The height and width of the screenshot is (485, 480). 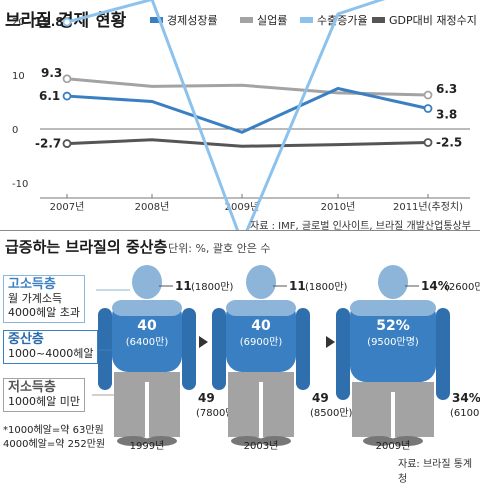 What do you see at coordinates (53, 430) in the screenshot?
I see `note-line1: *1000헤알=약 63만원` at bounding box center [53, 430].